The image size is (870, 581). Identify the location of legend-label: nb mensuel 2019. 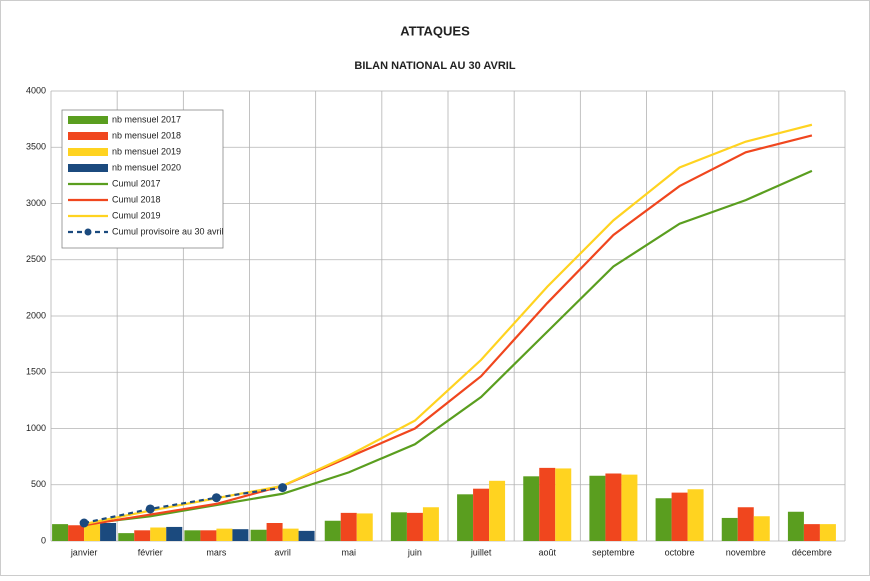
(146, 151).